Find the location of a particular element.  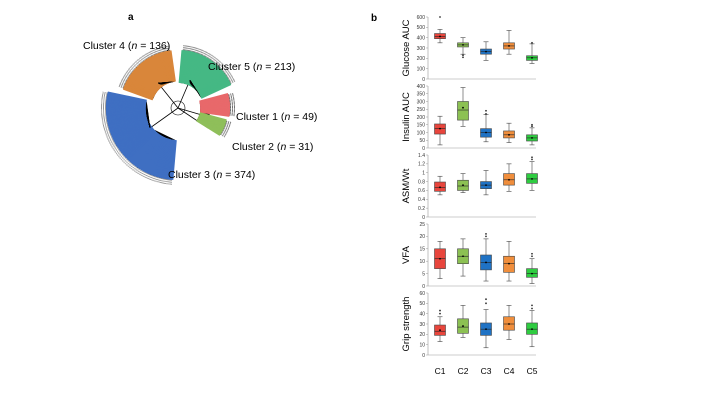

y-tick-label: 300 is located at coordinates (421, 102).